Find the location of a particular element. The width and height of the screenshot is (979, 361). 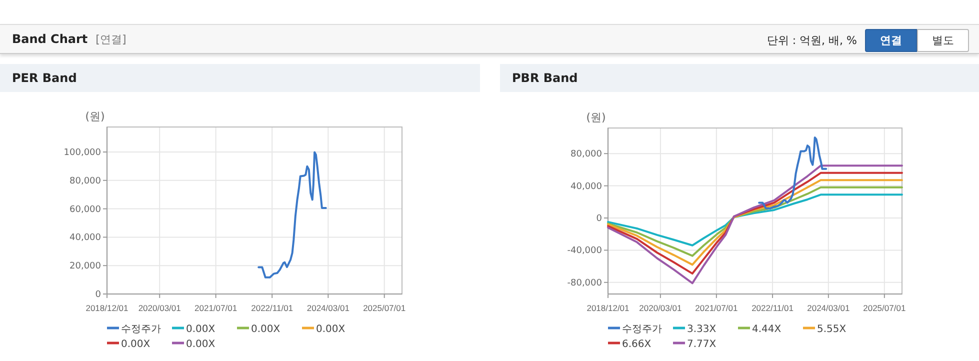

chart-title: PER Band is located at coordinates (240, 78).